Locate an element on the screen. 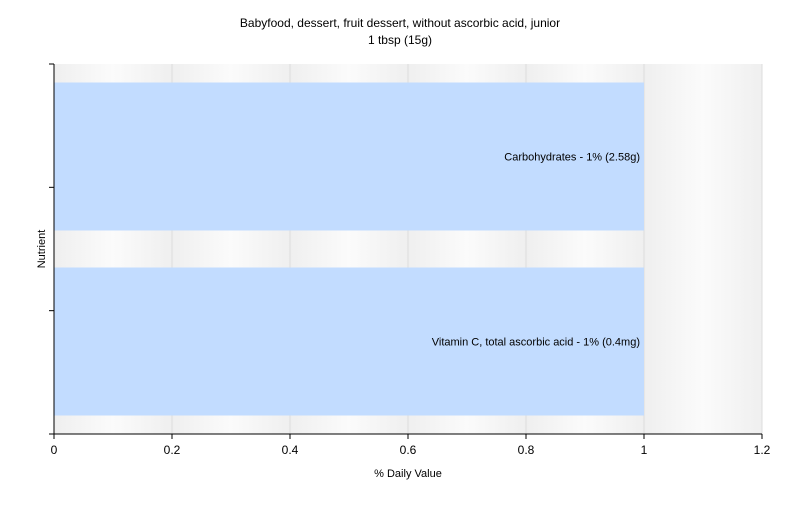 The width and height of the screenshot is (800, 505). x-tick-label: 0.6 is located at coordinates (408, 450).